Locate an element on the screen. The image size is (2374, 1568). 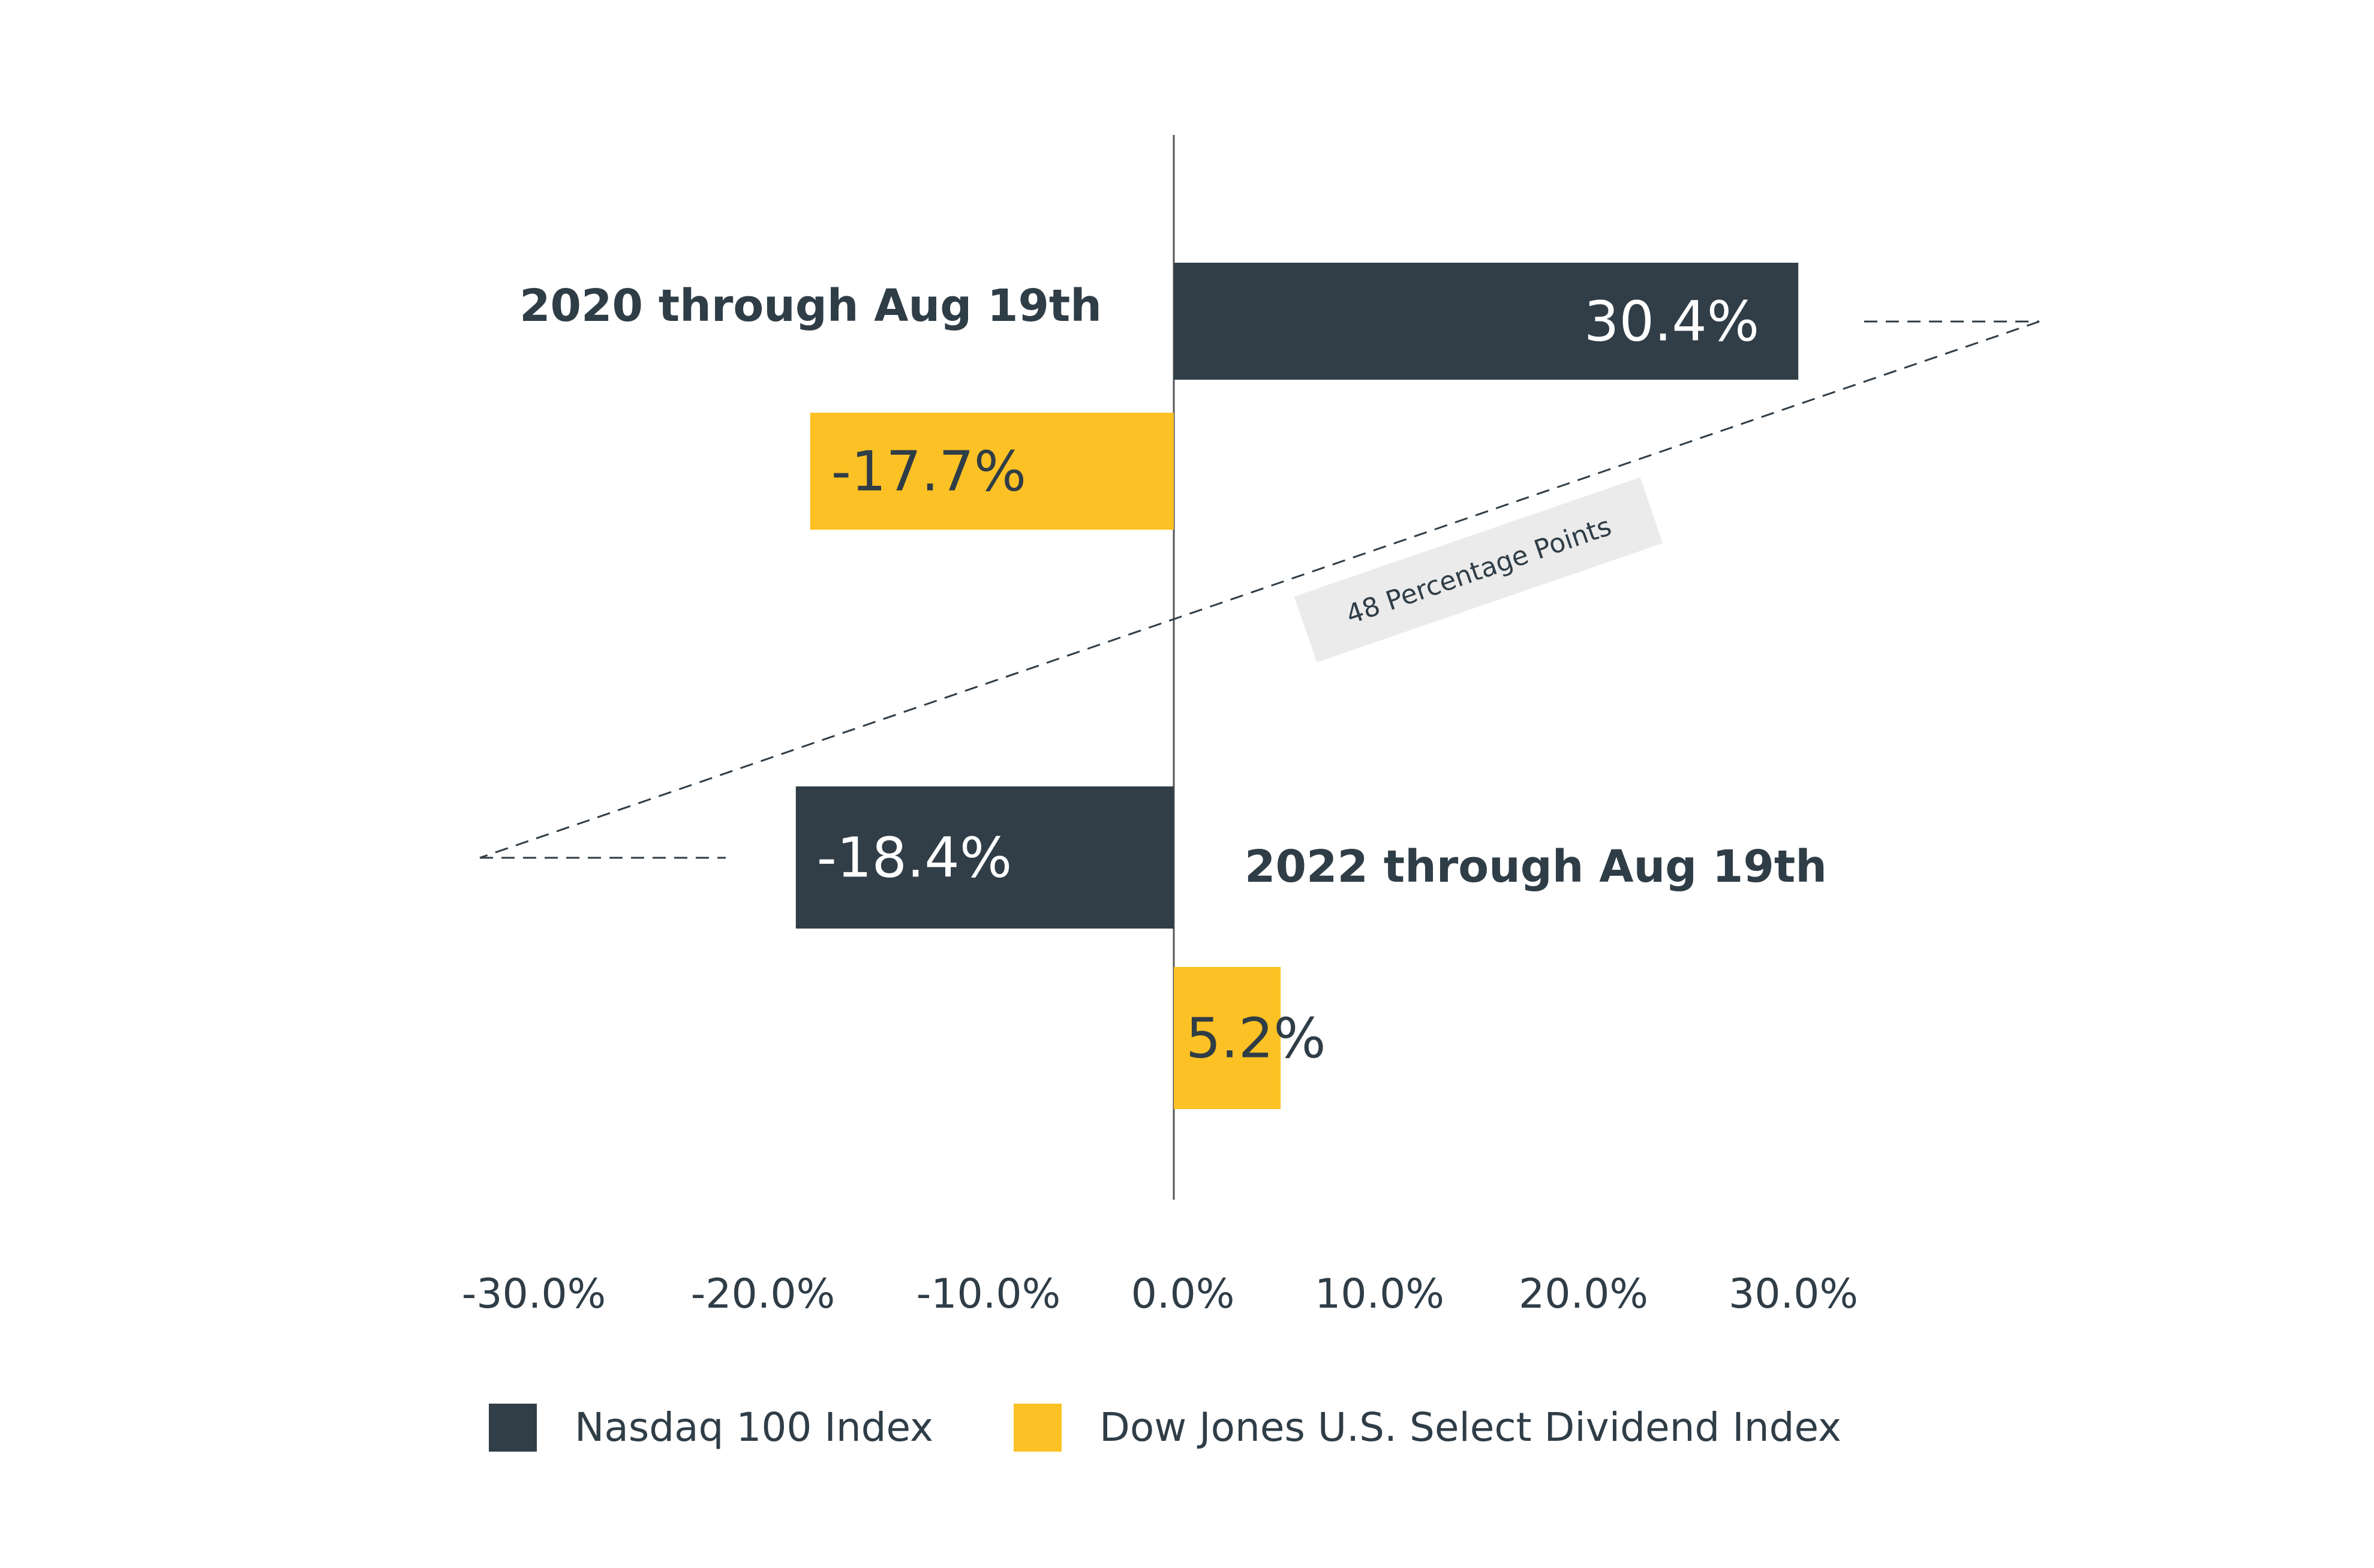
bar-value-label: 5.2% is located at coordinates (1256, 1039).